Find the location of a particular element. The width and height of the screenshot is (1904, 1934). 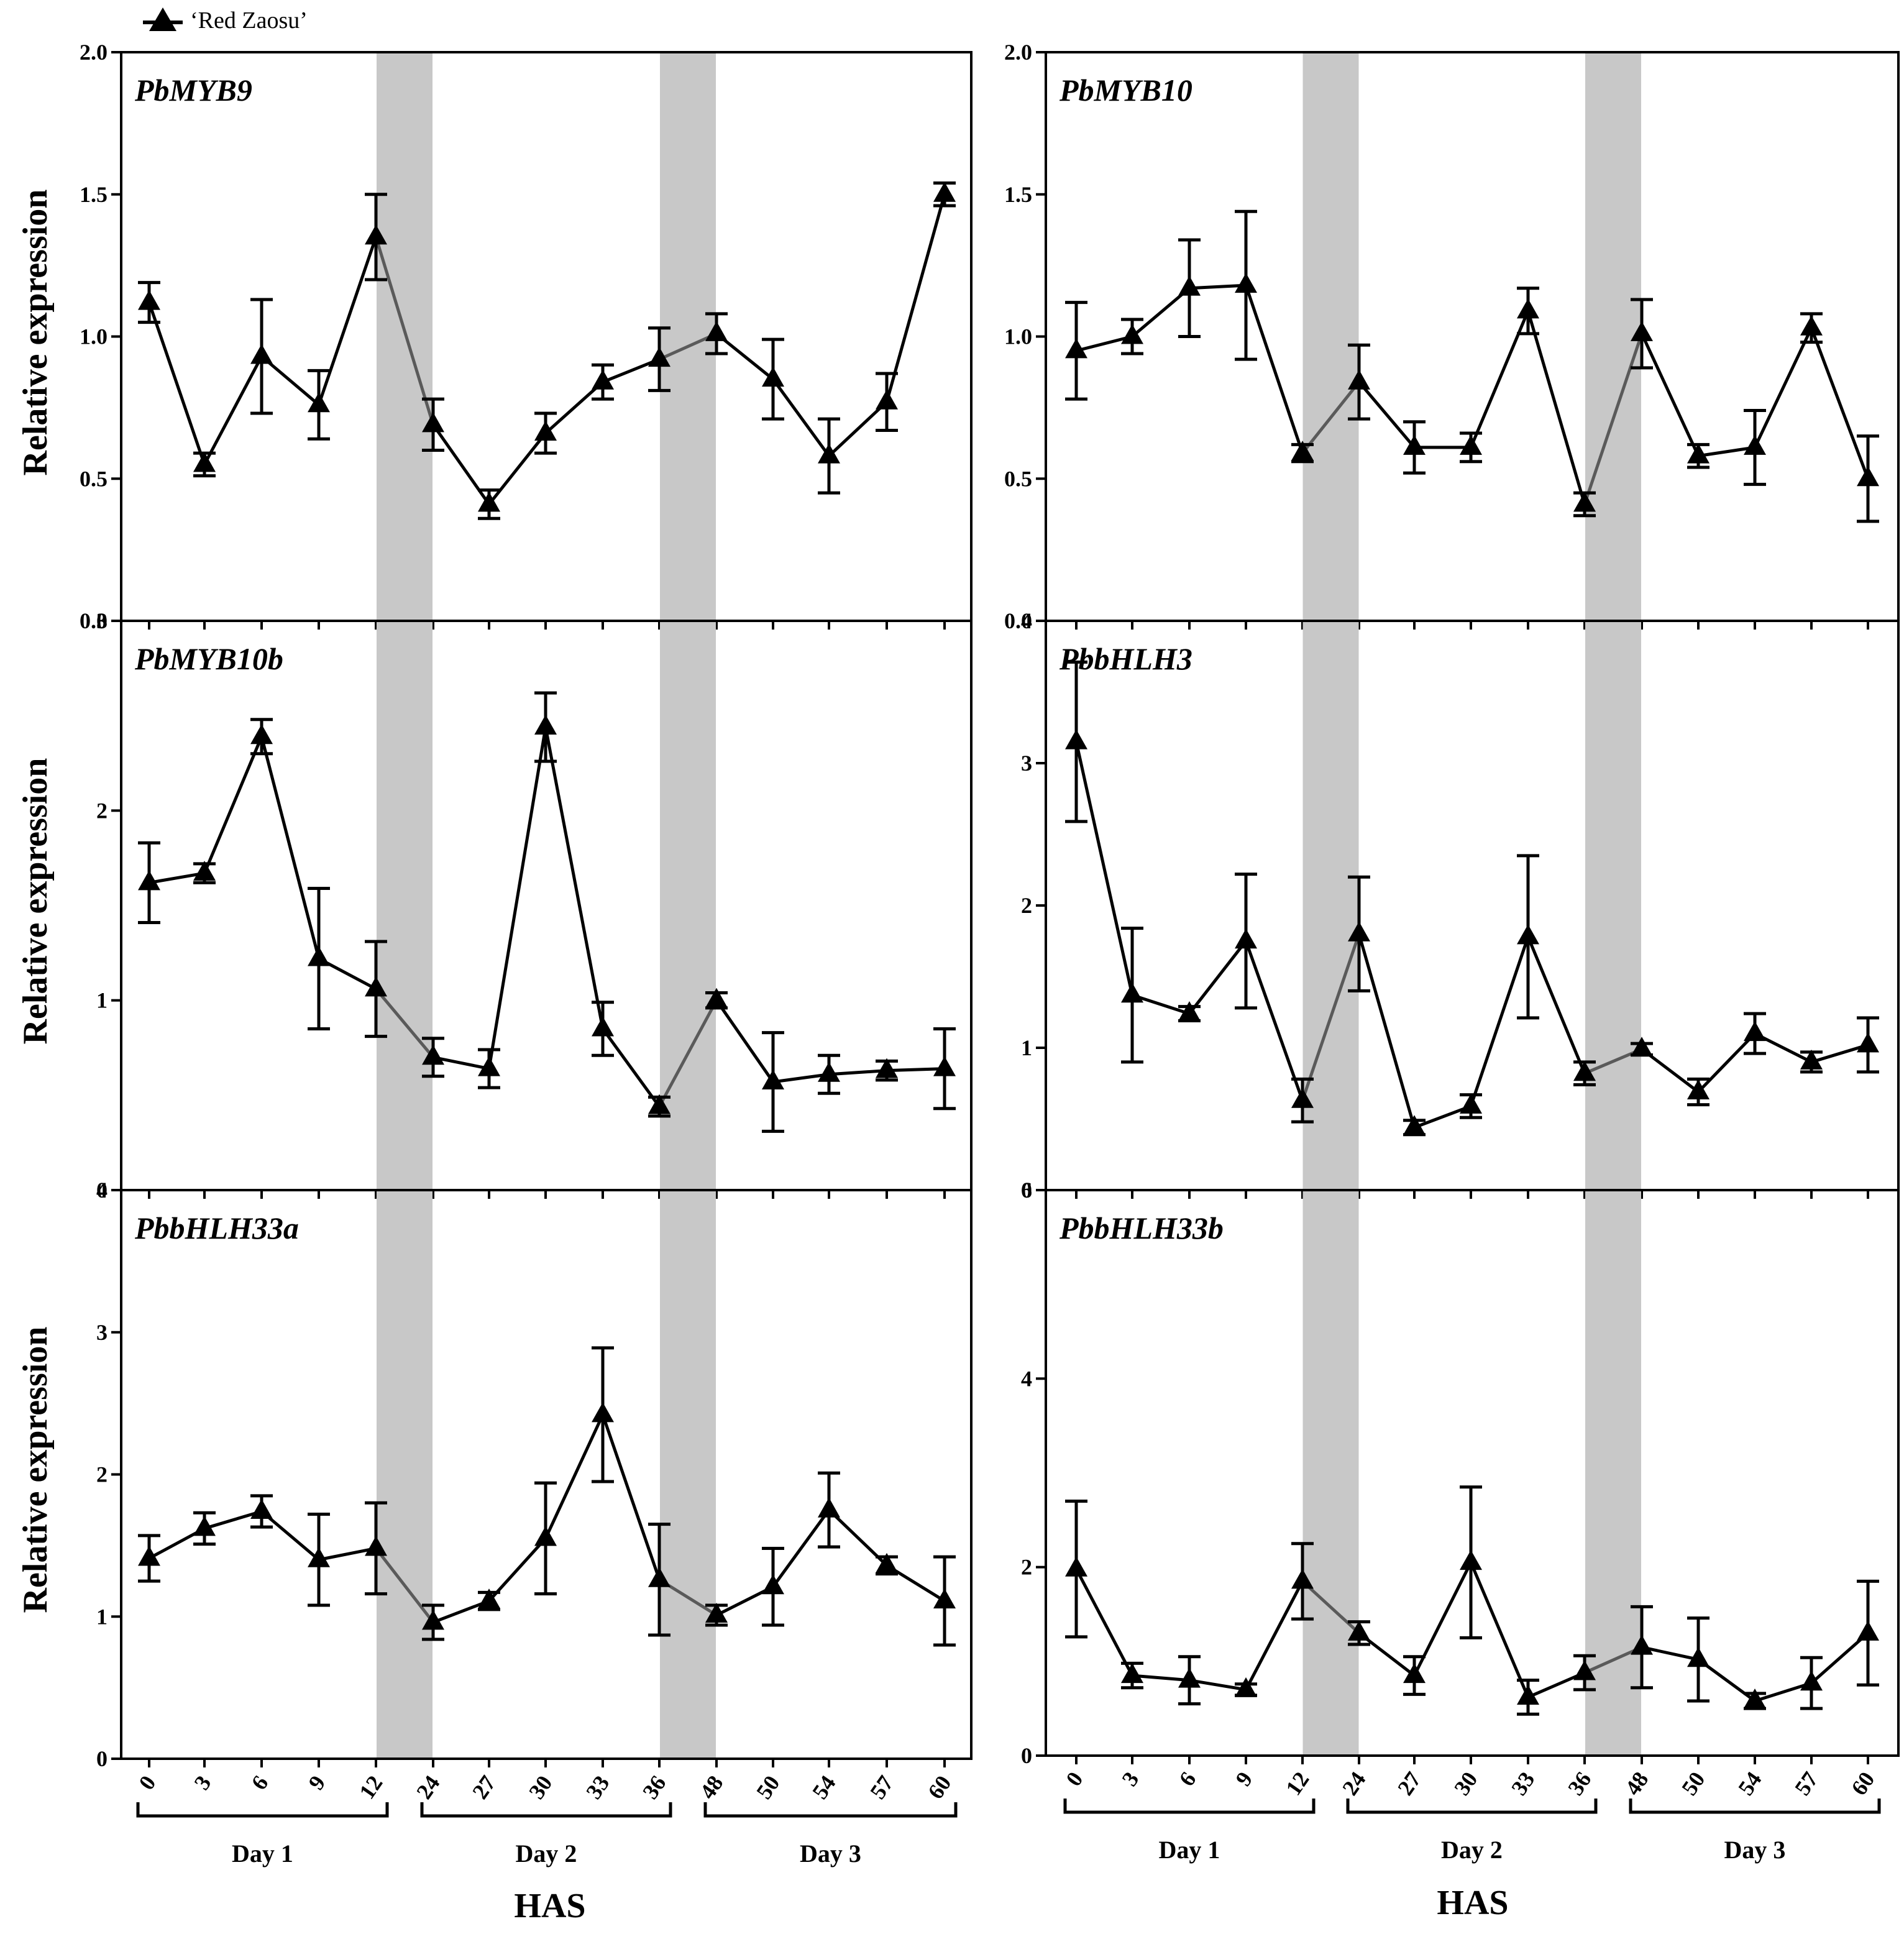

day-label: Day 1 is located at coordinates (262, 1854).